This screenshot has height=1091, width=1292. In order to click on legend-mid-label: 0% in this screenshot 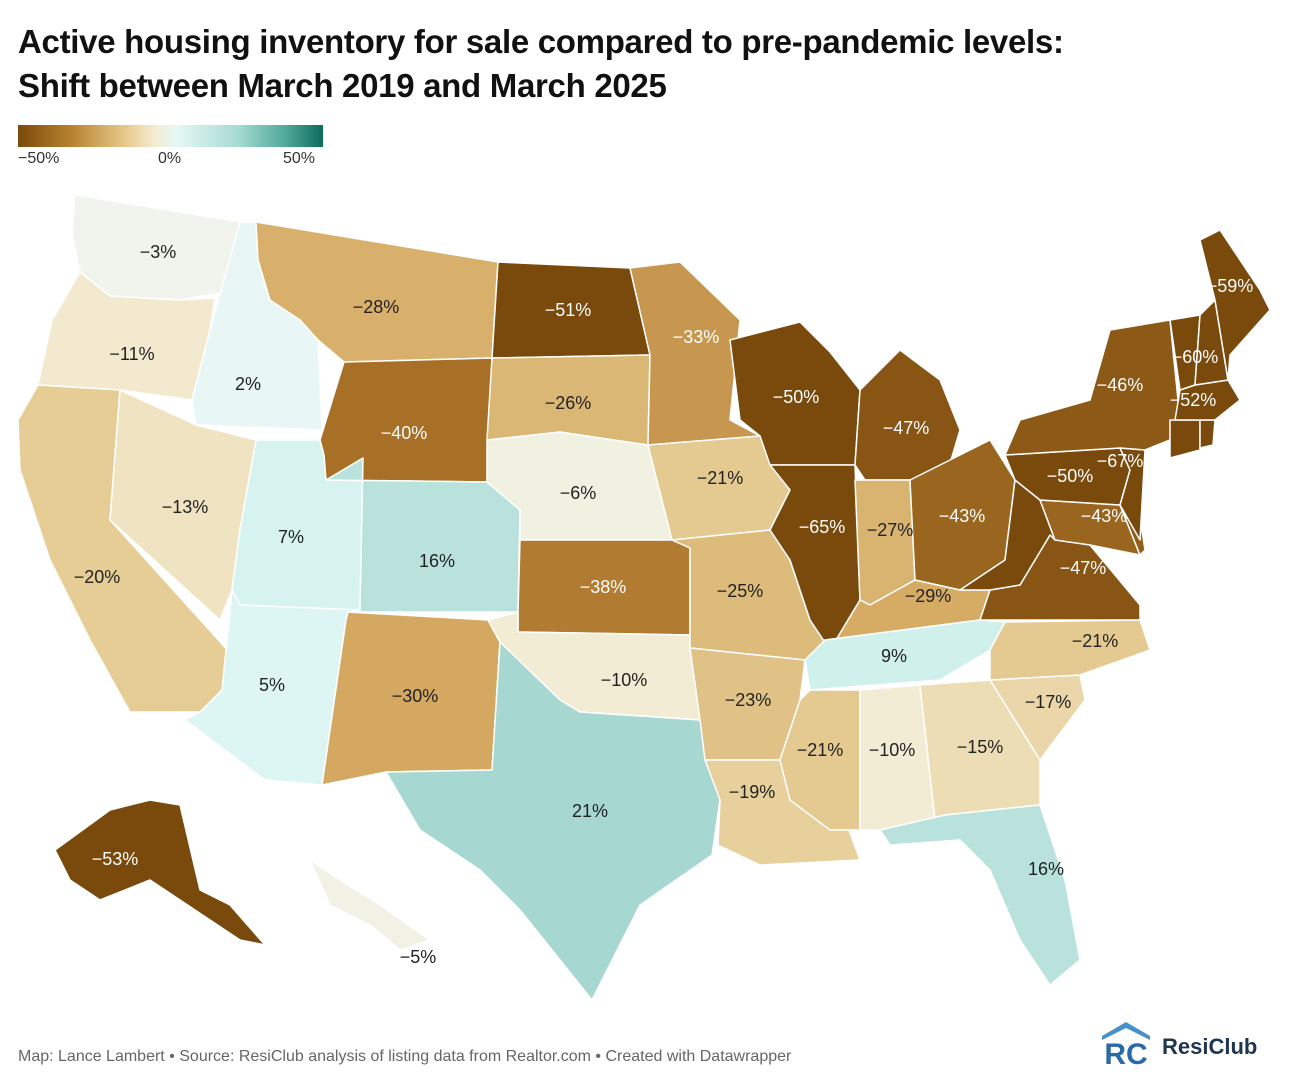, I will do `click(170, 158)`.